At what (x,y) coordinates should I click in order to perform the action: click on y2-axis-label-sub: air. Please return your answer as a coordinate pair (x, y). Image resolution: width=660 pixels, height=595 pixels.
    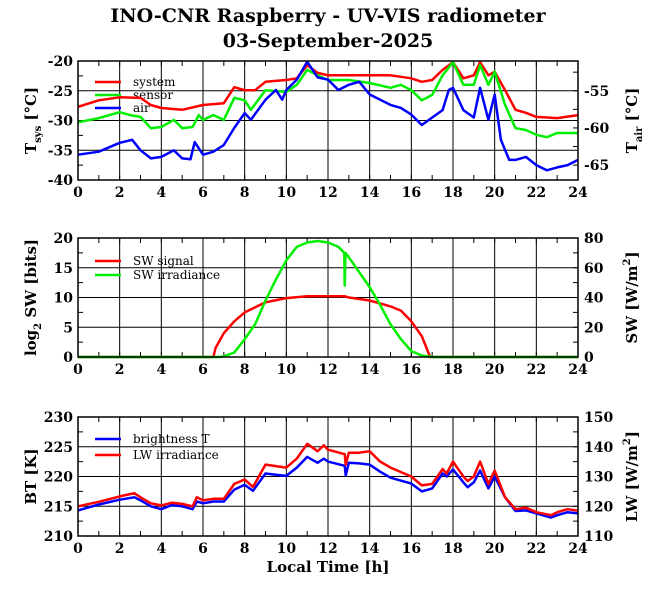
    Looking at the image, I should click on (639, 134).